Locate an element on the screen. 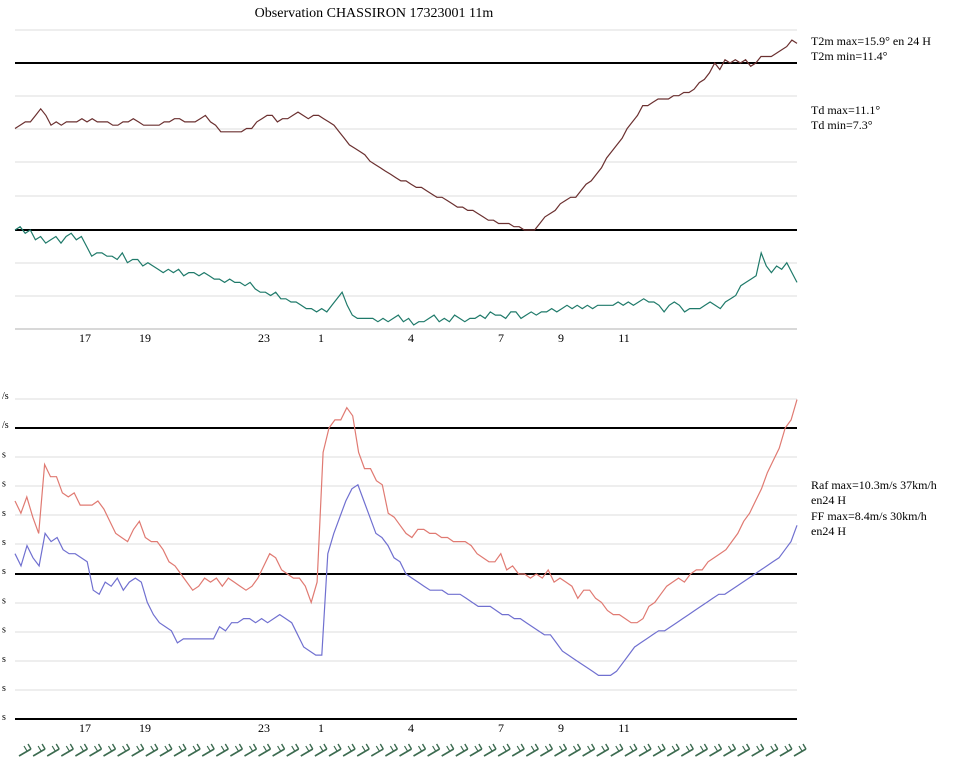 This screenshot has width=962, height=776. annotation-label: FF max=8.4m/s 30km/h is located at coordinates (869, 516).